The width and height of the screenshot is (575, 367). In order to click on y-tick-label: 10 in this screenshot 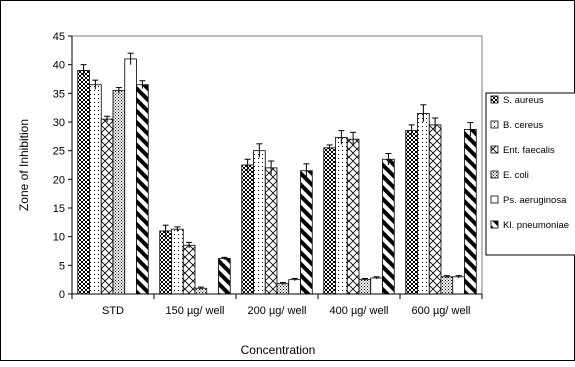, I will do `click(59, 238)`.